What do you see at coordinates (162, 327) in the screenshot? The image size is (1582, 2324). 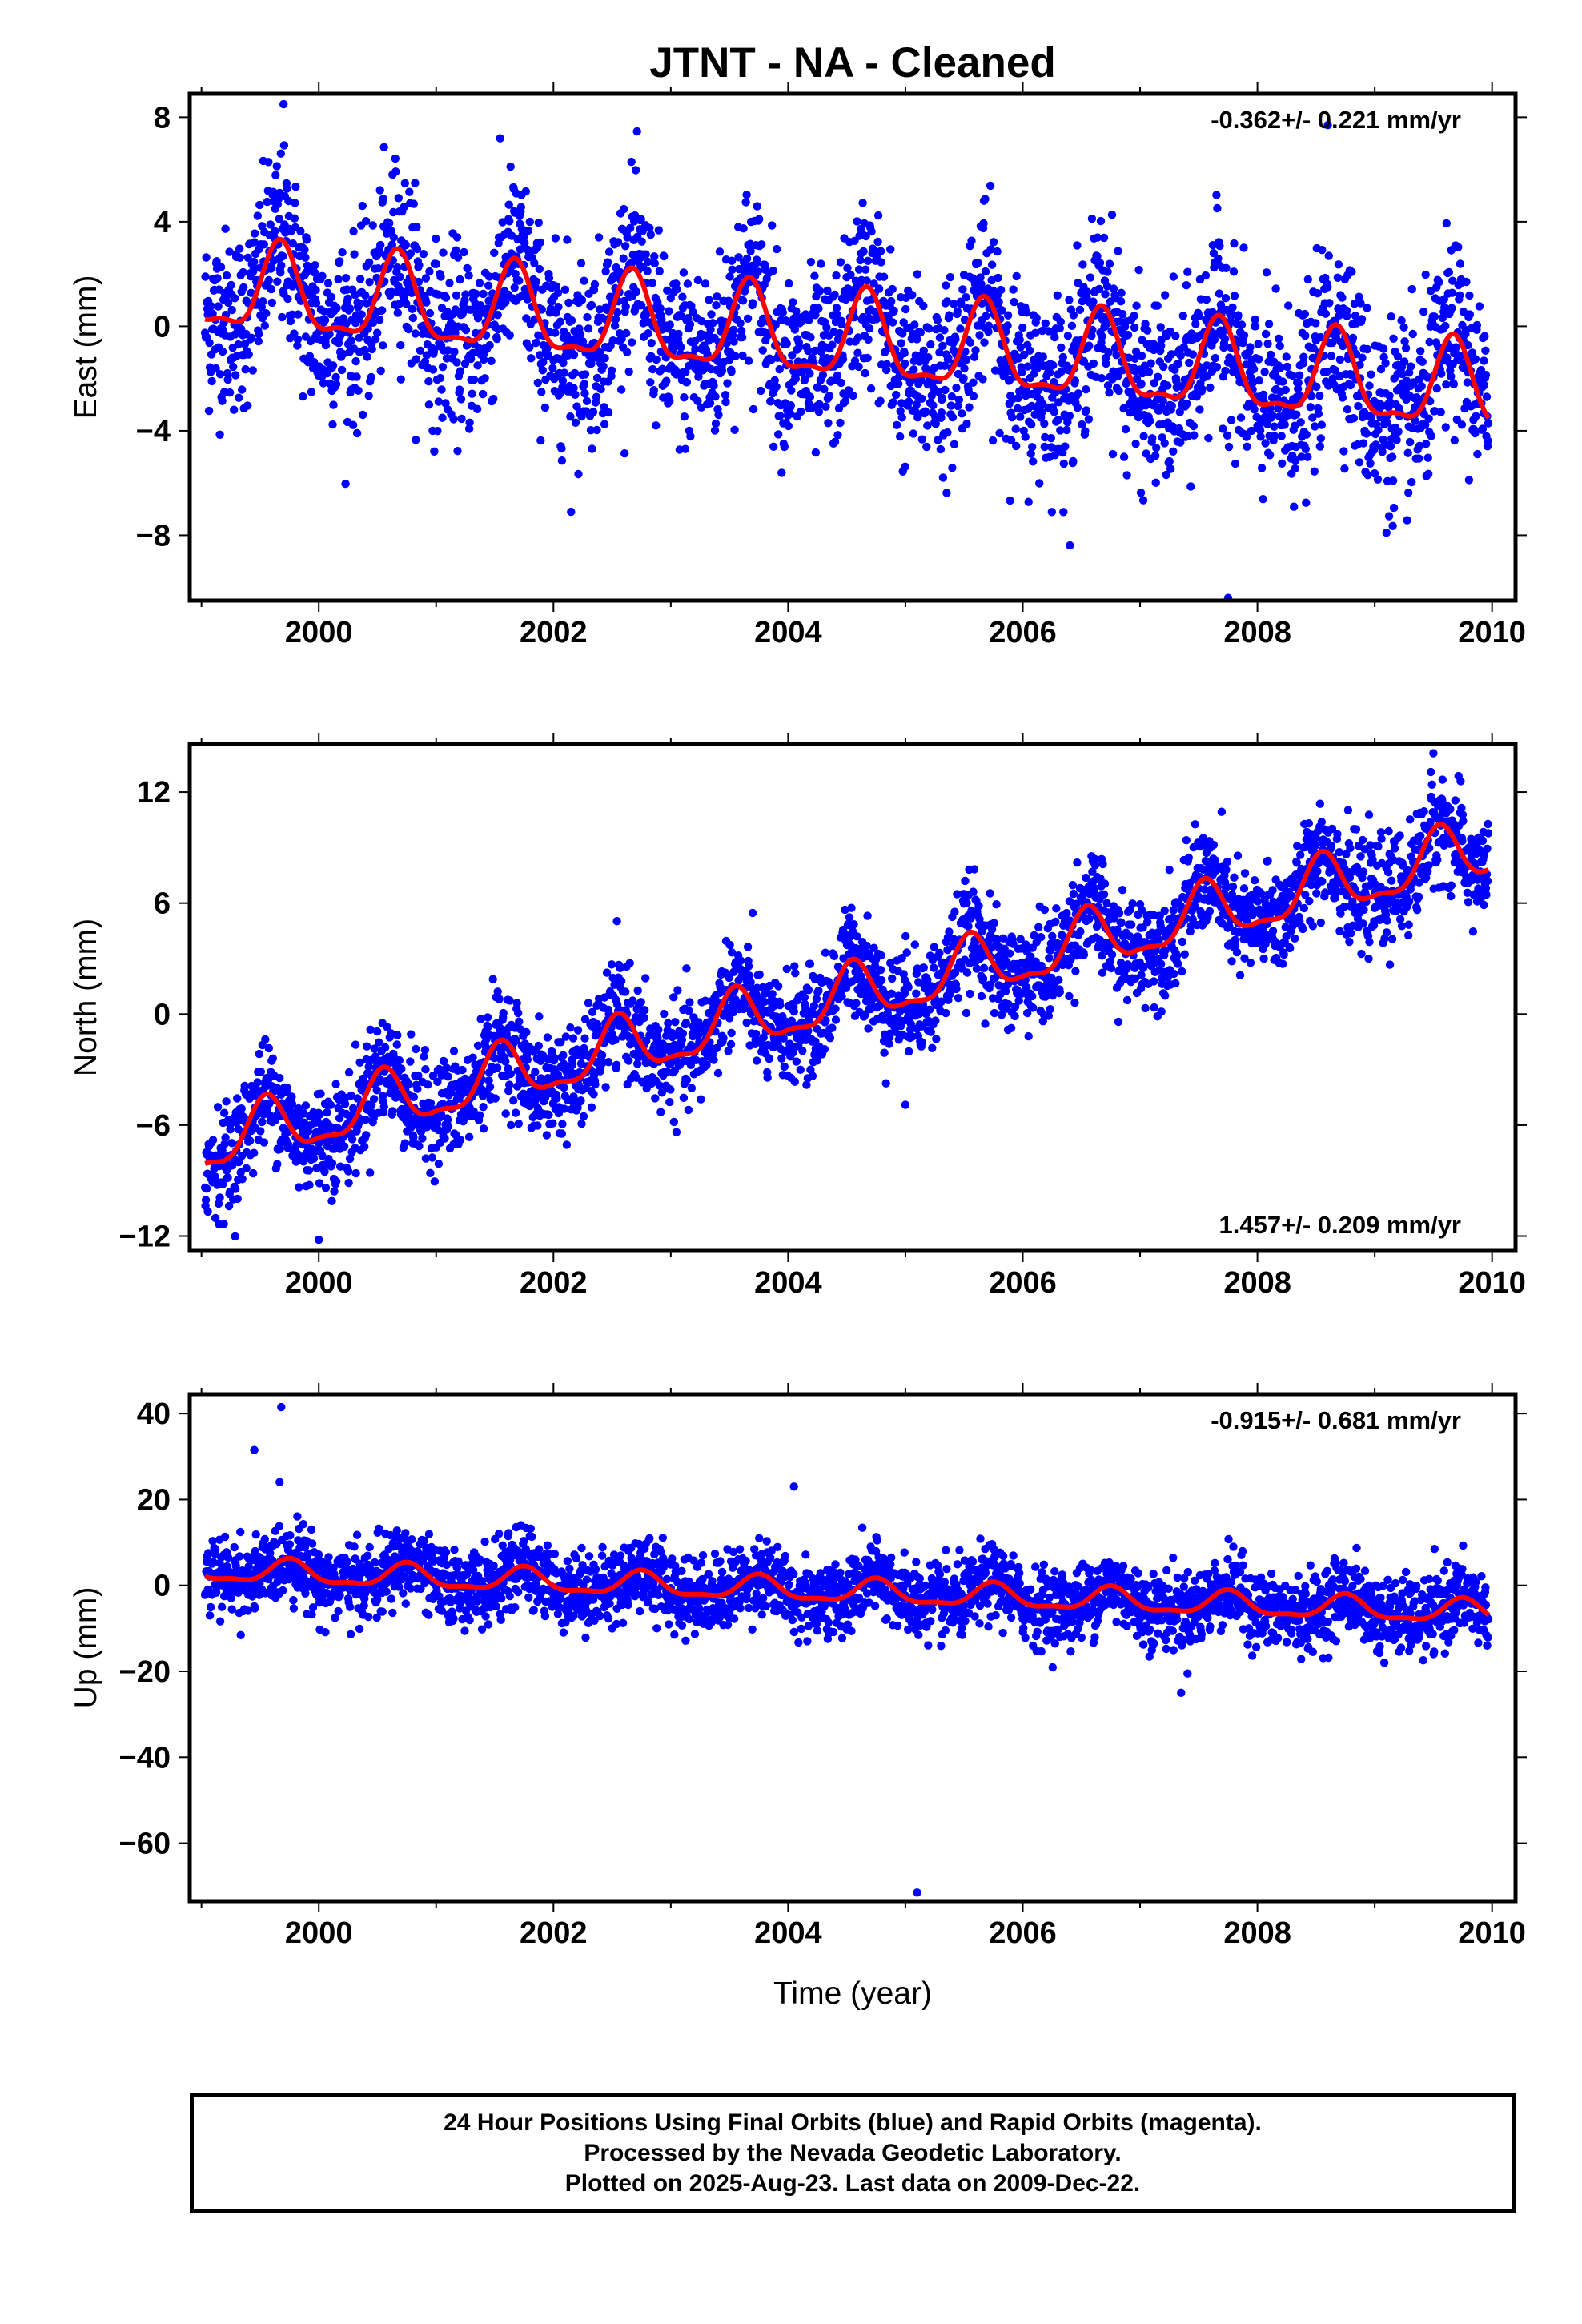 I see `y-tick-label: 0` at bounding box center [162, 327].